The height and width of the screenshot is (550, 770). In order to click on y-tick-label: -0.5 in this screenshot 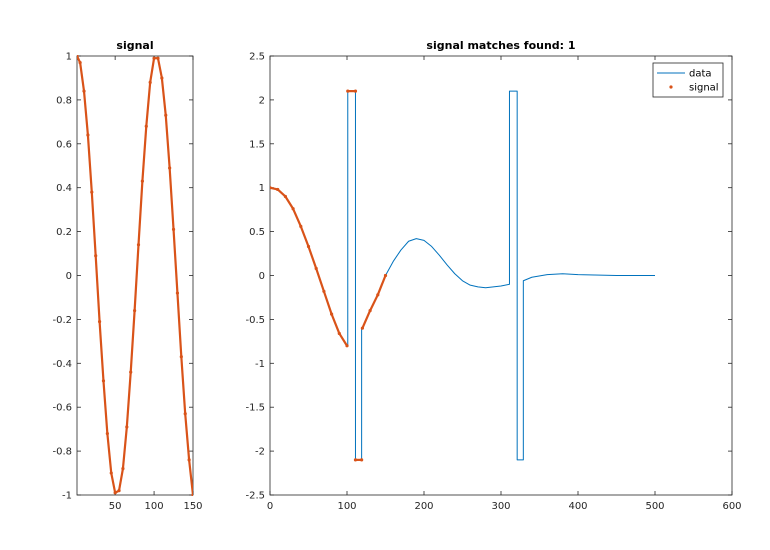, I will do `click(255, 320)`.